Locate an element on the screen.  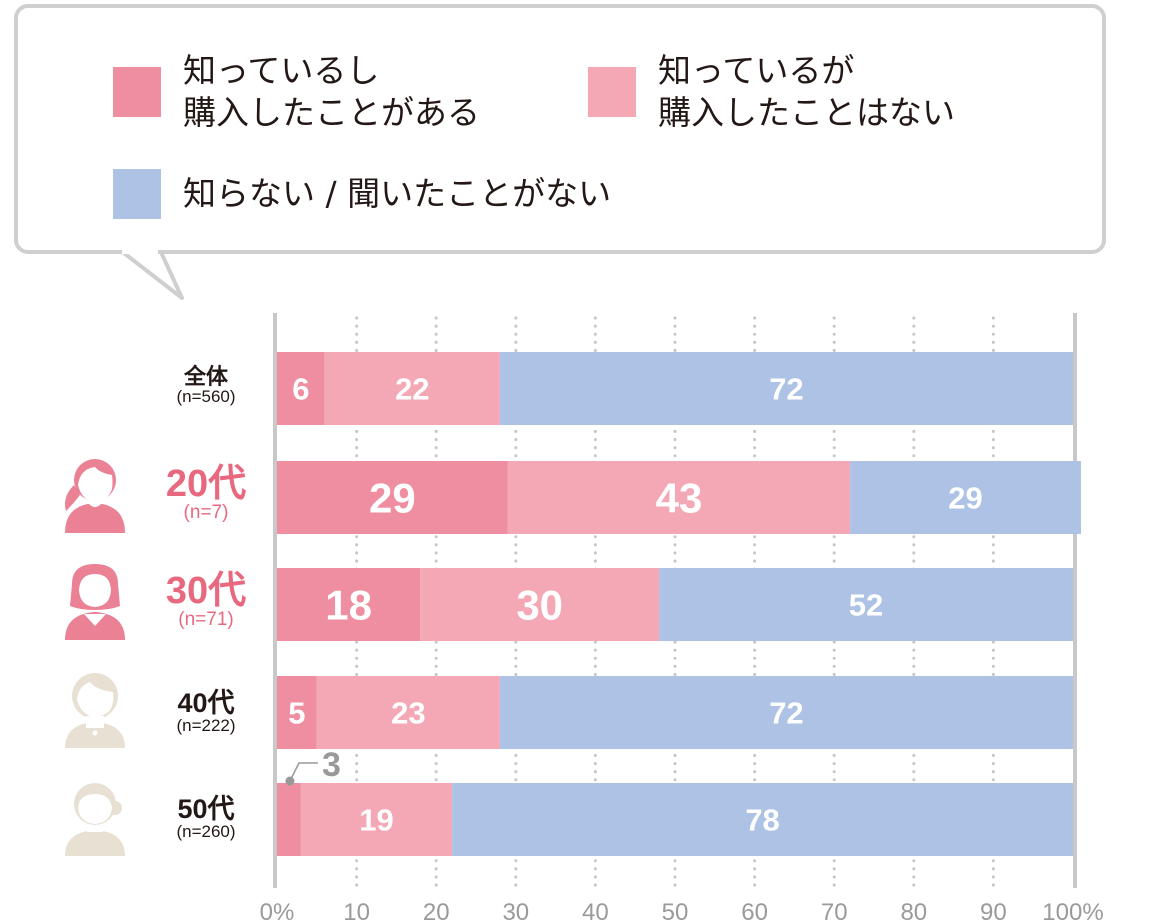
legend-label-known-not-bought: 知っているが 購入したことはない is located at coordinates (806, 91).